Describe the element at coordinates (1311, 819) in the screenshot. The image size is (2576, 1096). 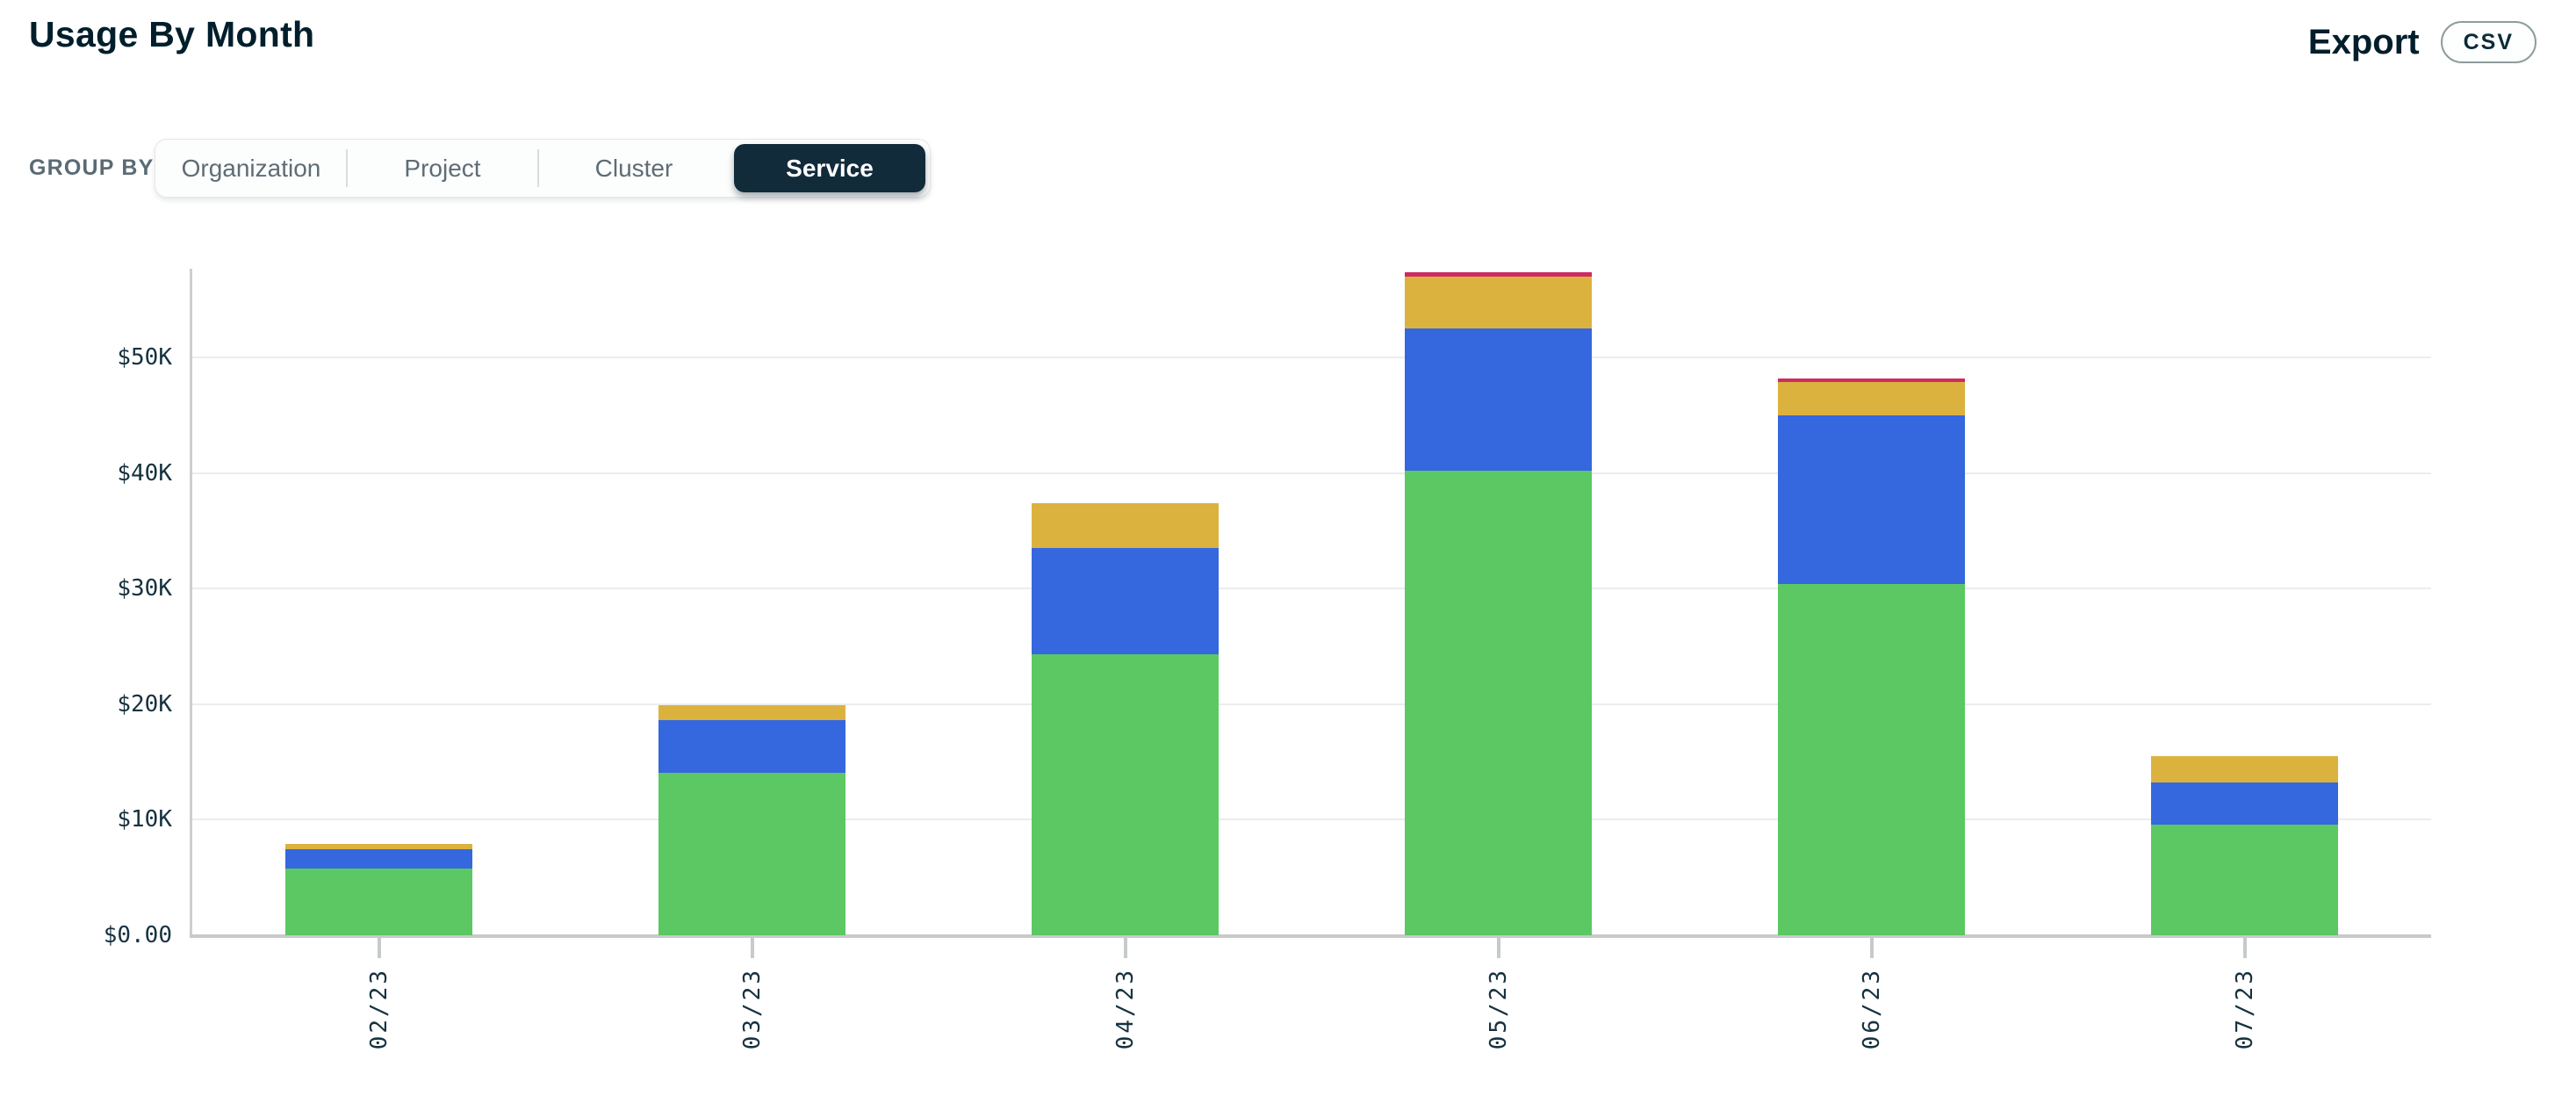
I see `gridline-$10K` at that location.